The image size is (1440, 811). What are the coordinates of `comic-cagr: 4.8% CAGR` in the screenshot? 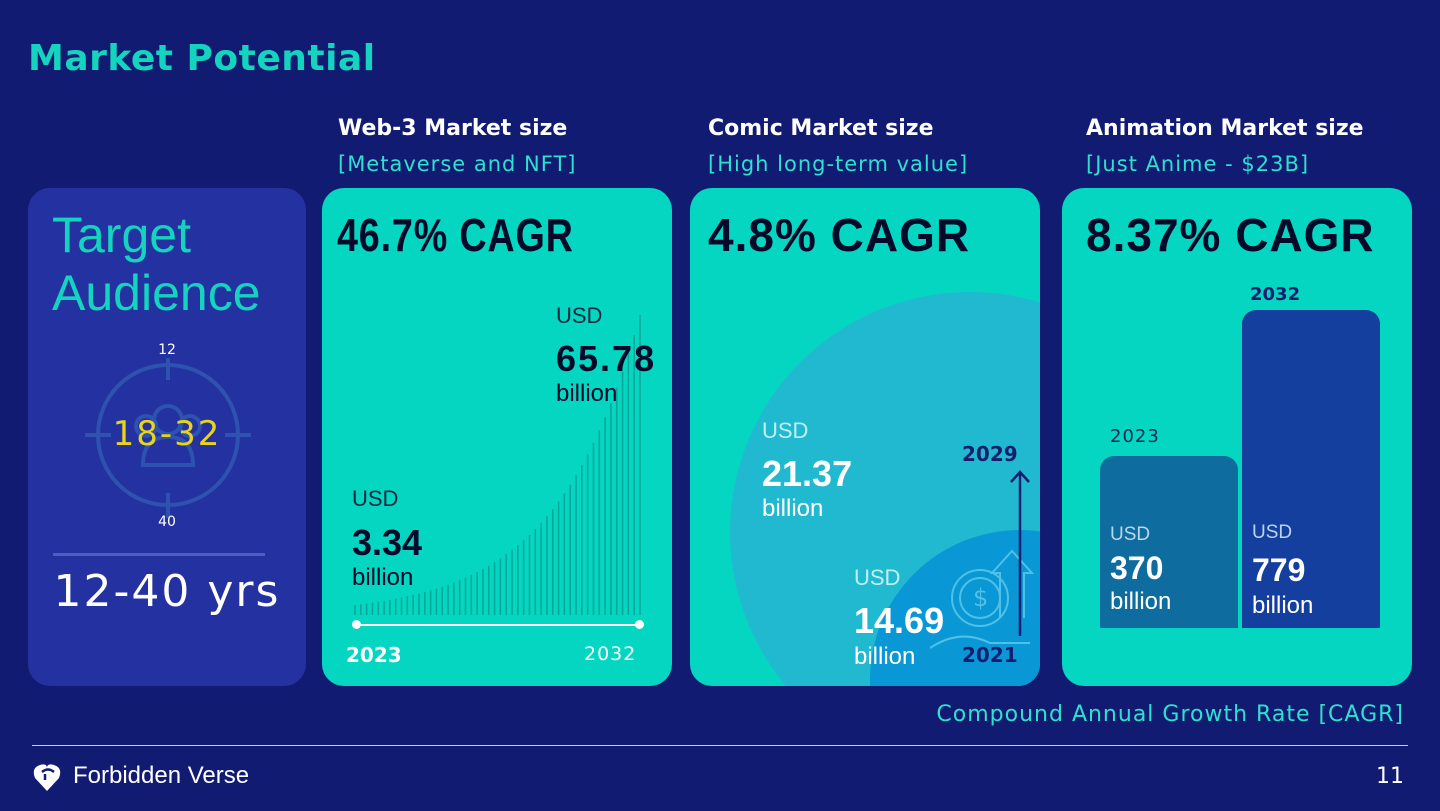 It's located at (839, 235).